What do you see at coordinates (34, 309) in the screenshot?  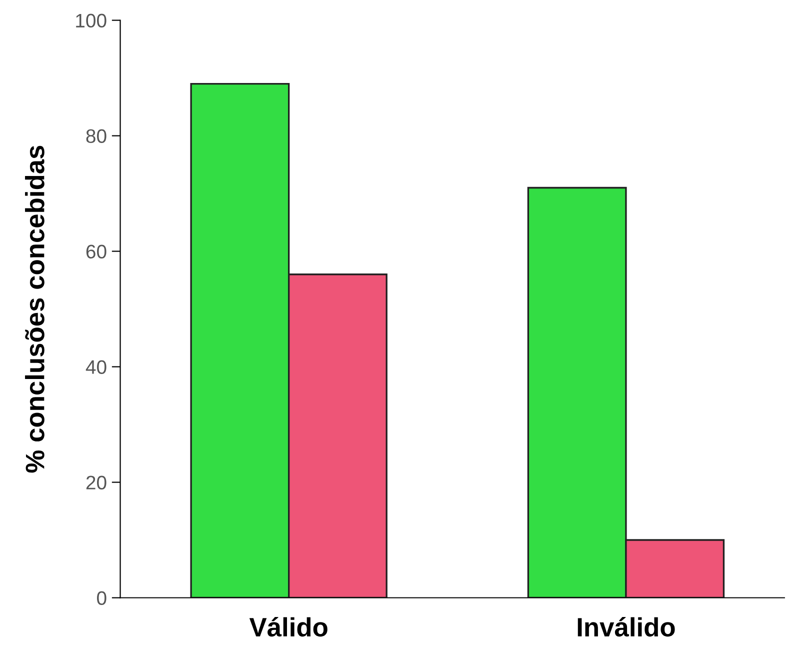 I see `y-axis-title: % conclusões concebidas` at bounding box center [34, 309].